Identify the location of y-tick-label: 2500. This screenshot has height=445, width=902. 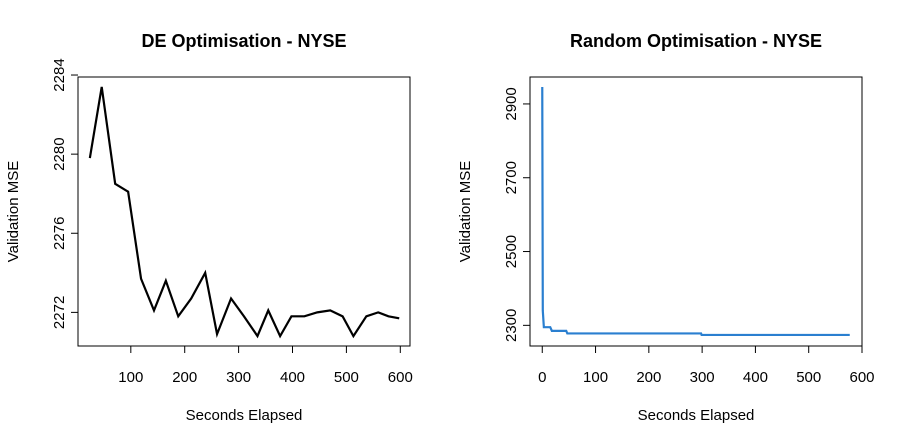
(511, 251).